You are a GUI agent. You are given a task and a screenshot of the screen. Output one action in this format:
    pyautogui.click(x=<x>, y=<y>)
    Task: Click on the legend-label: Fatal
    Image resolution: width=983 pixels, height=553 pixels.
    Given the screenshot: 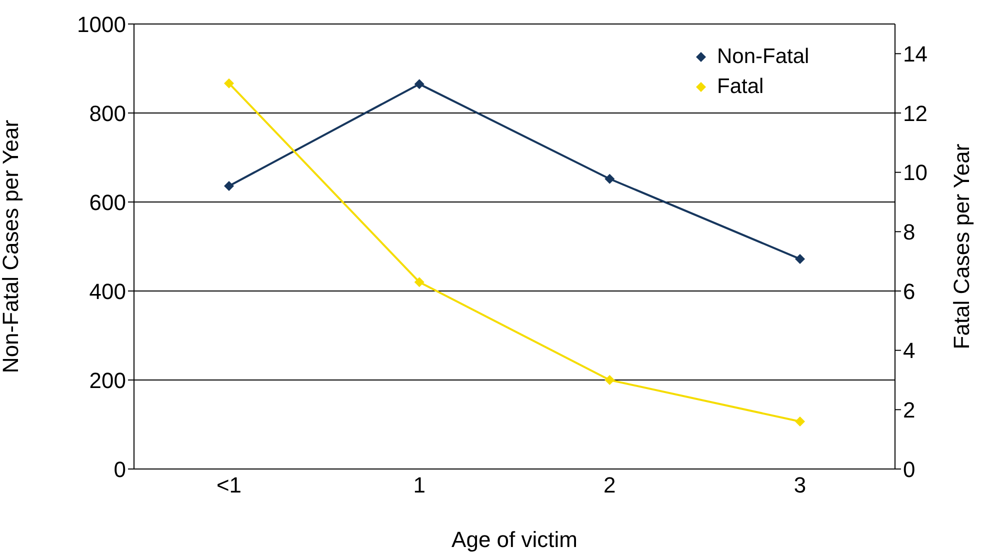 What is the action you would take?
    pyautogui.click(x=740, y=87)
    